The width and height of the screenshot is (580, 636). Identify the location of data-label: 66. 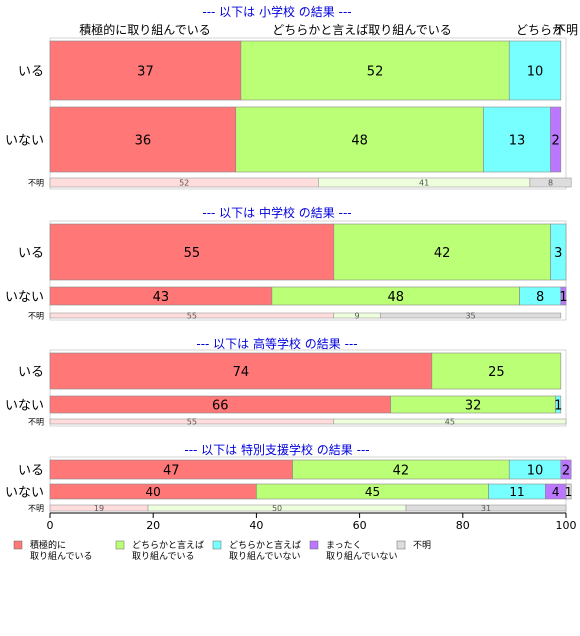
(220, 405).